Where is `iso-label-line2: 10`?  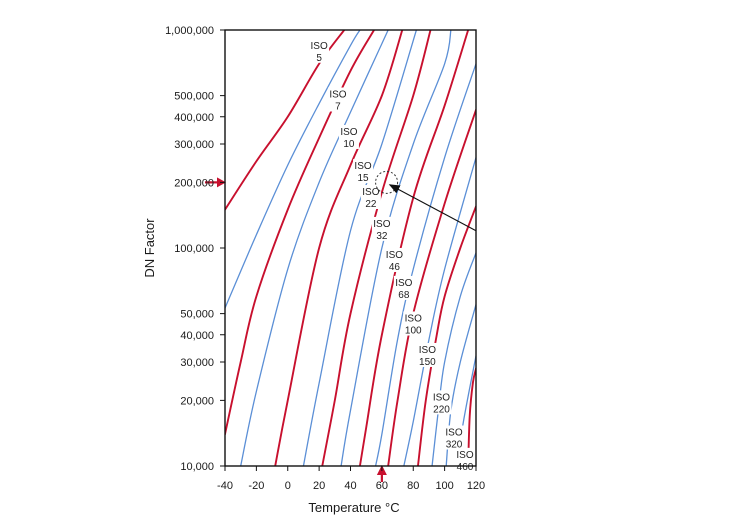 iso-label-line2: 10 is located at coordinates (349, 144).